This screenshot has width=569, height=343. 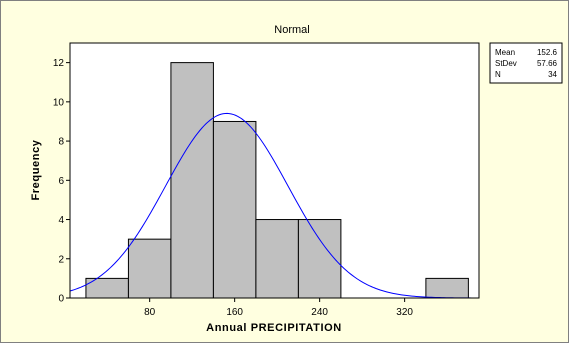 I want to click on x-axis-title: Annual PRECIPITATION, so click(x=274, y=328).